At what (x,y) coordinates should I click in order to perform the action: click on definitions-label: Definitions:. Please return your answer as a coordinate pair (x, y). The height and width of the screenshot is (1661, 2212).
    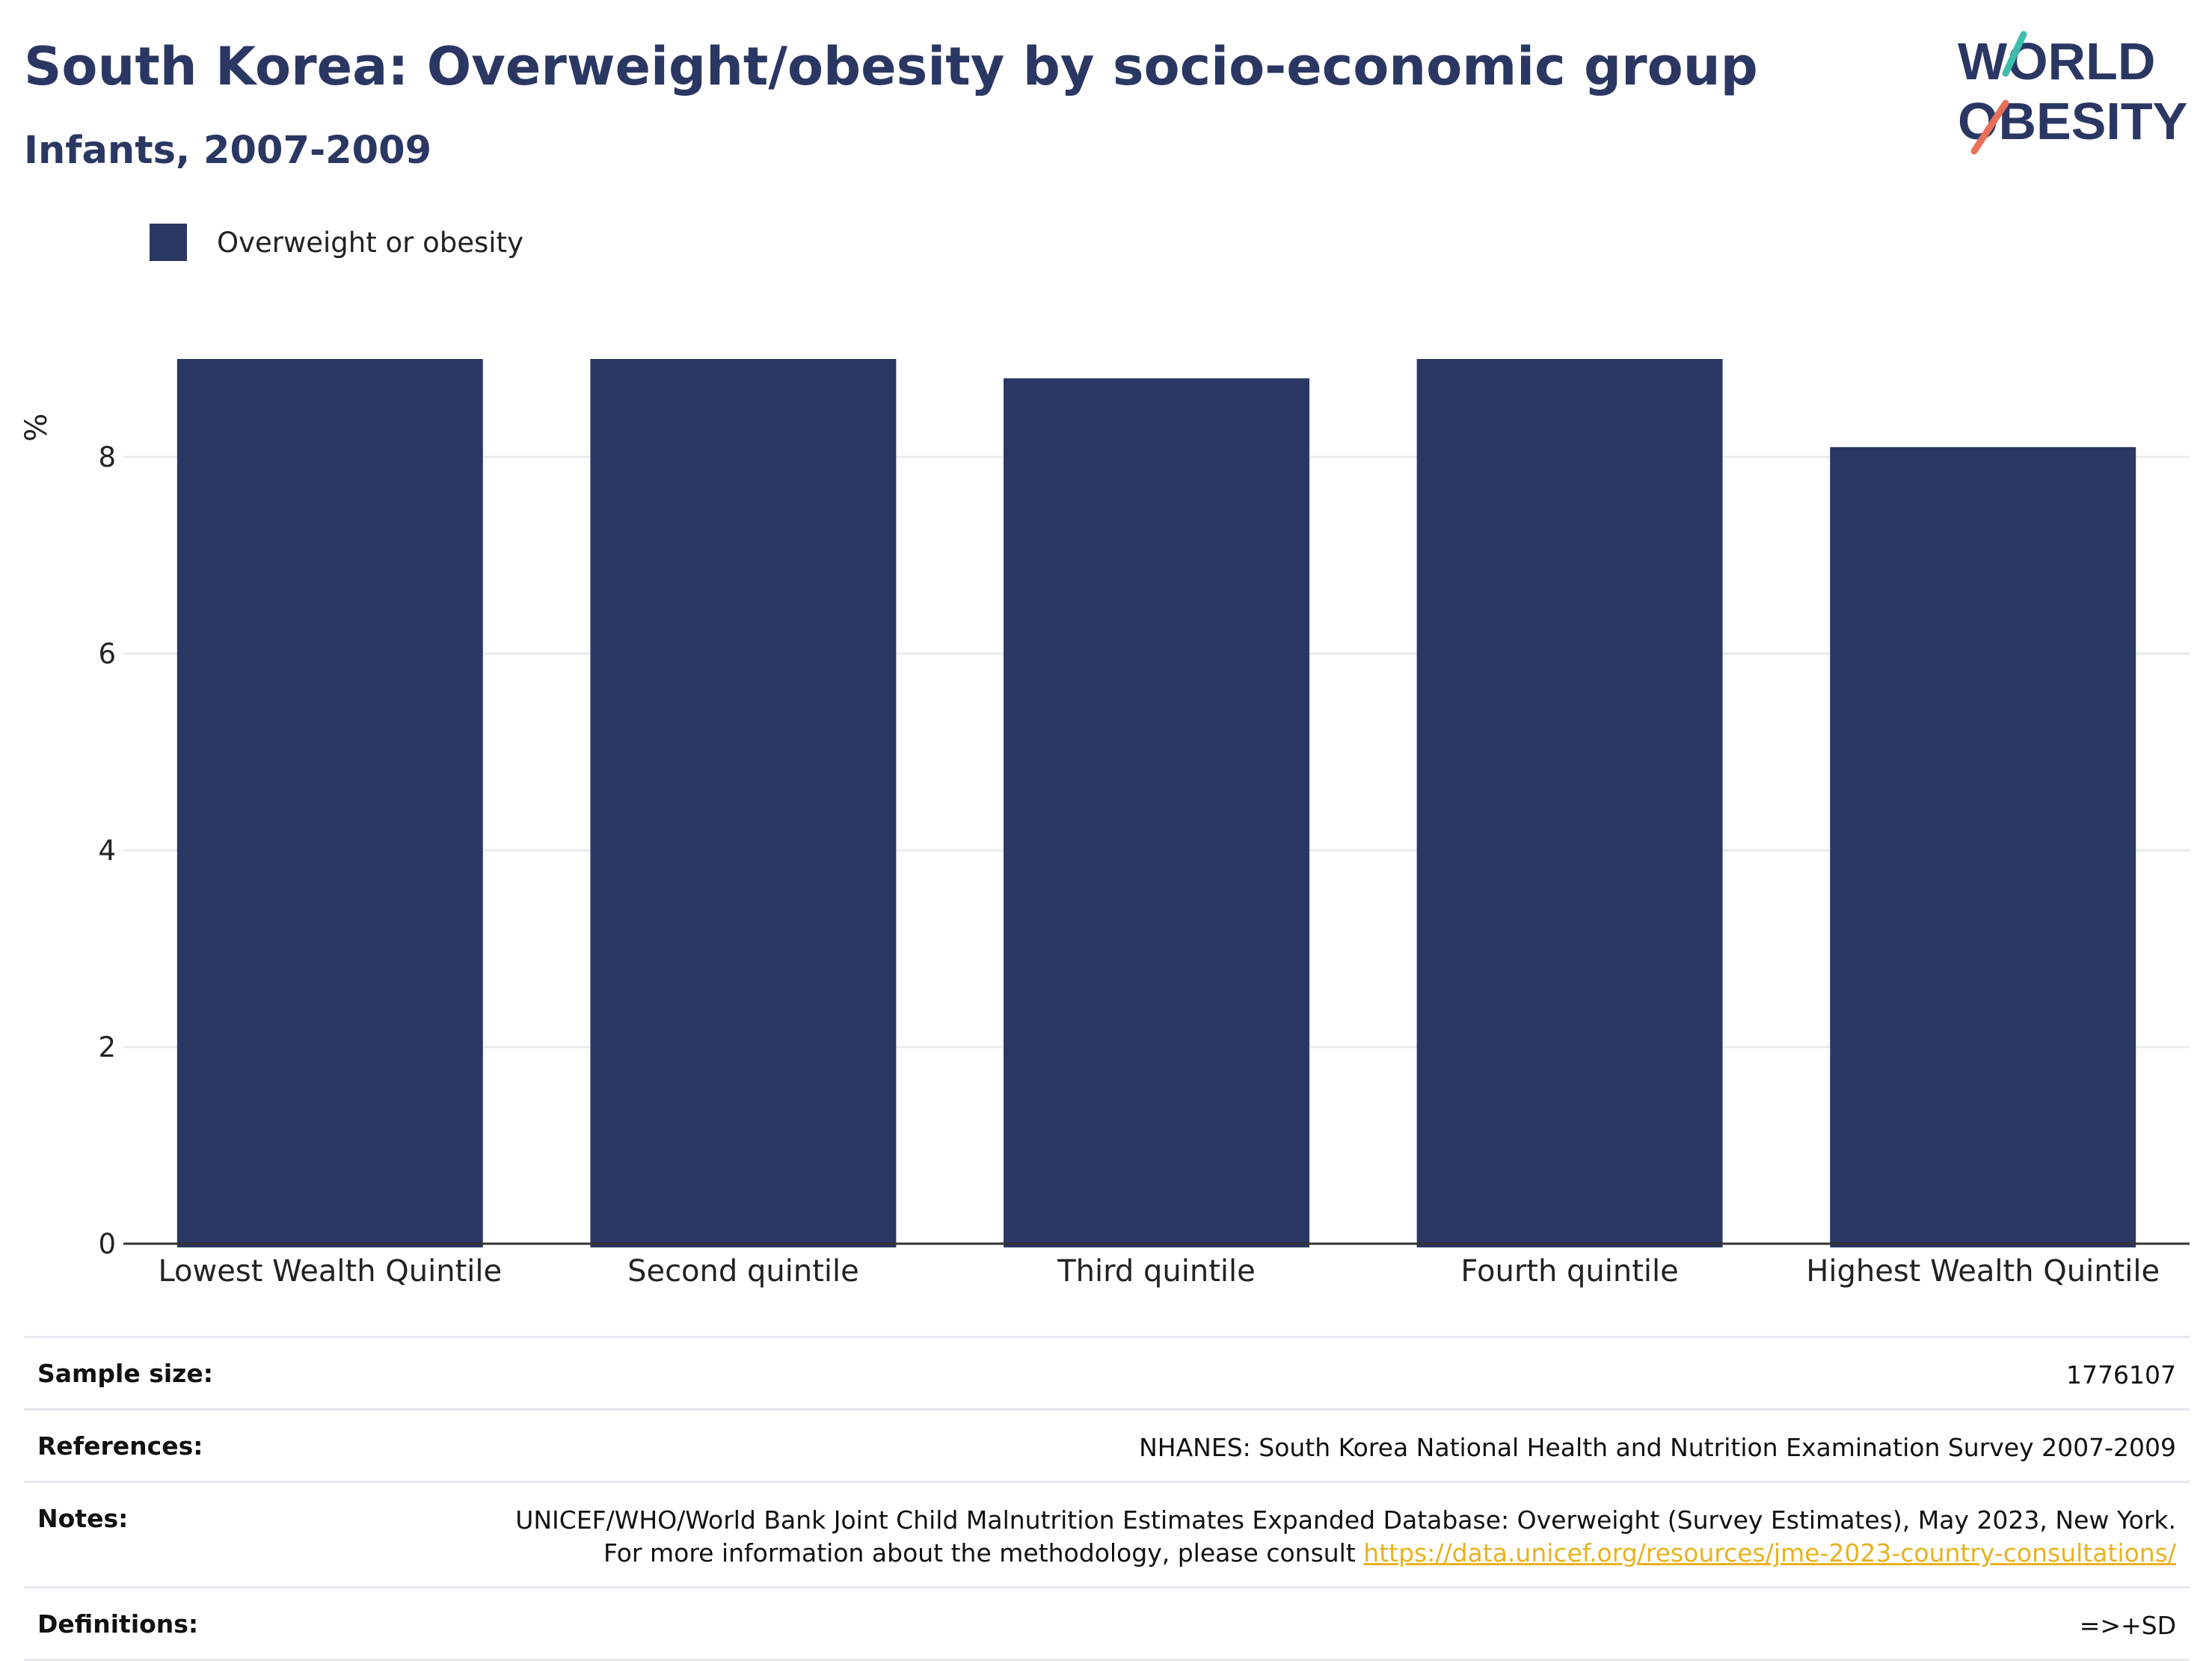
    Looking at the image, I should click on (118, 1624).